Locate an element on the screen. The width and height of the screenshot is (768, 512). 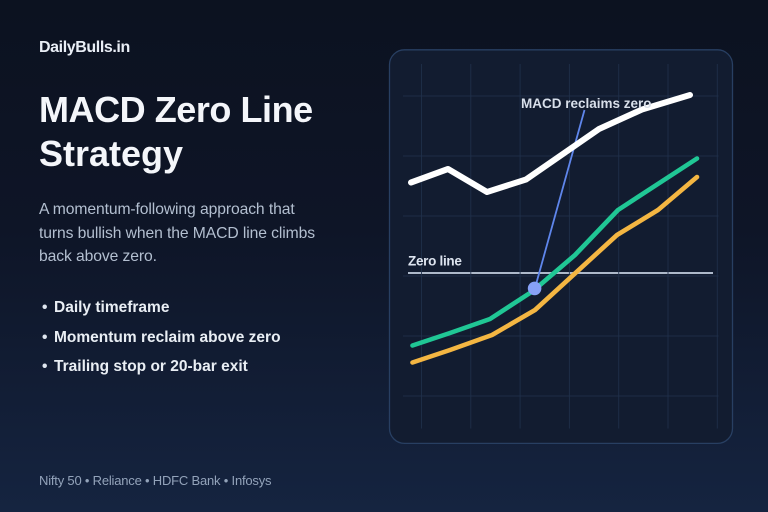
svg-text: Zero line is located at coordinates (435, 261).